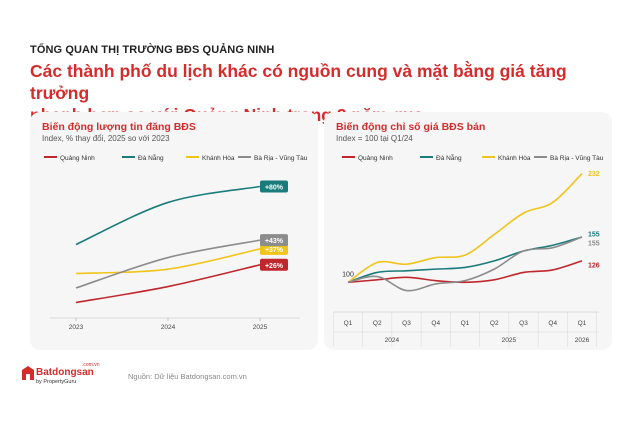 Image resolution: width=640 pixels, height=427 pixels. I want to click on end-label: 232, so click(594, 174).